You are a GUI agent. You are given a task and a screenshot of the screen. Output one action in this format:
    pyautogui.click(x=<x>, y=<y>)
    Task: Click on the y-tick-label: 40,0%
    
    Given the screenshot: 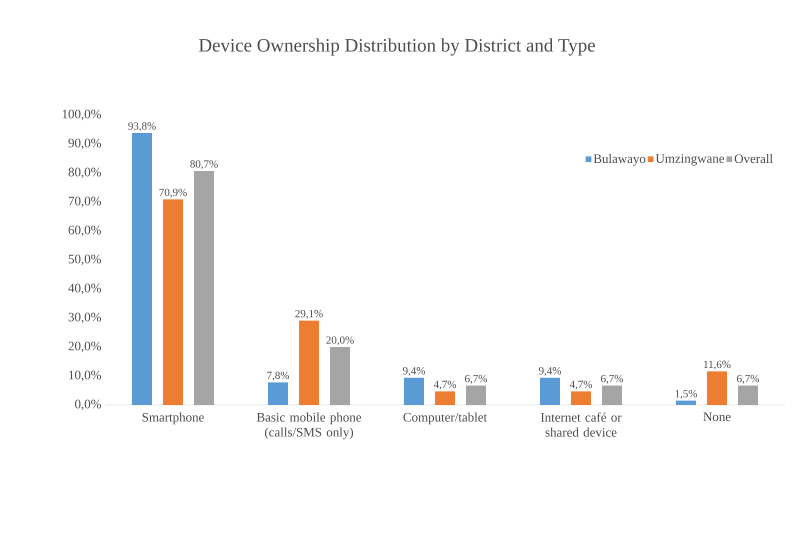 What is the action you would take?
    pyautogui.click(x=85, y=289)
    